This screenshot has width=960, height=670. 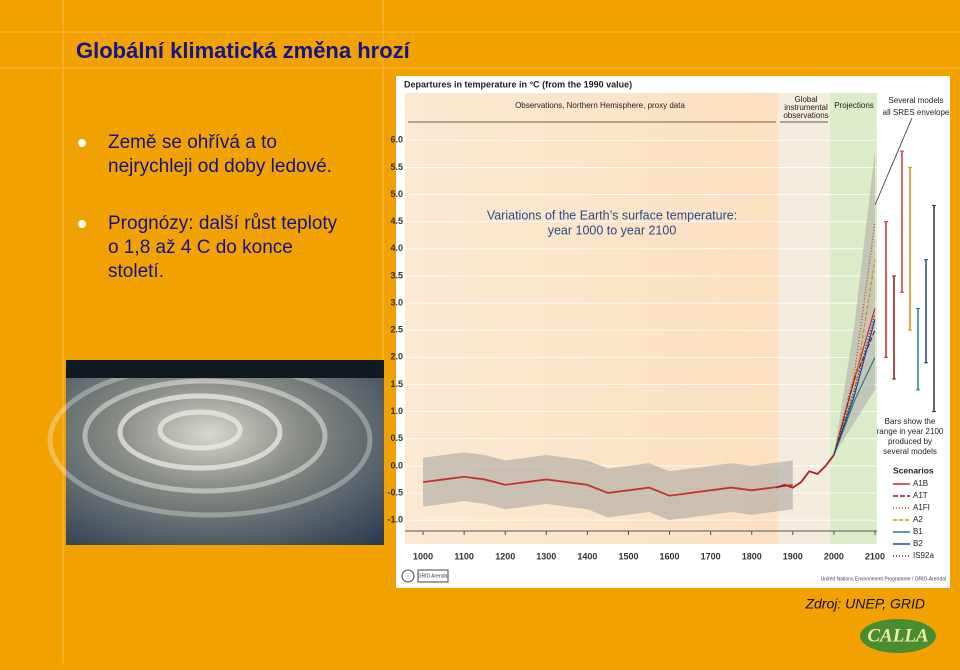 I want to click on proxy-uncertainty, so click(x=608, y=486).